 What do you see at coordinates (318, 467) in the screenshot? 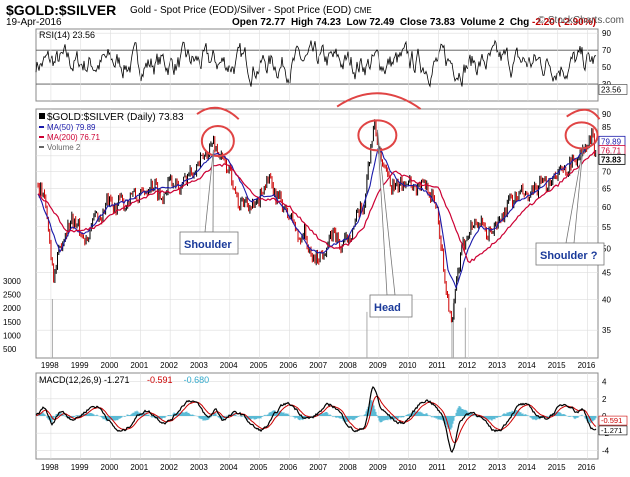
I see `macd-x-tick-label: 2007` at bounding box center [318, 467].